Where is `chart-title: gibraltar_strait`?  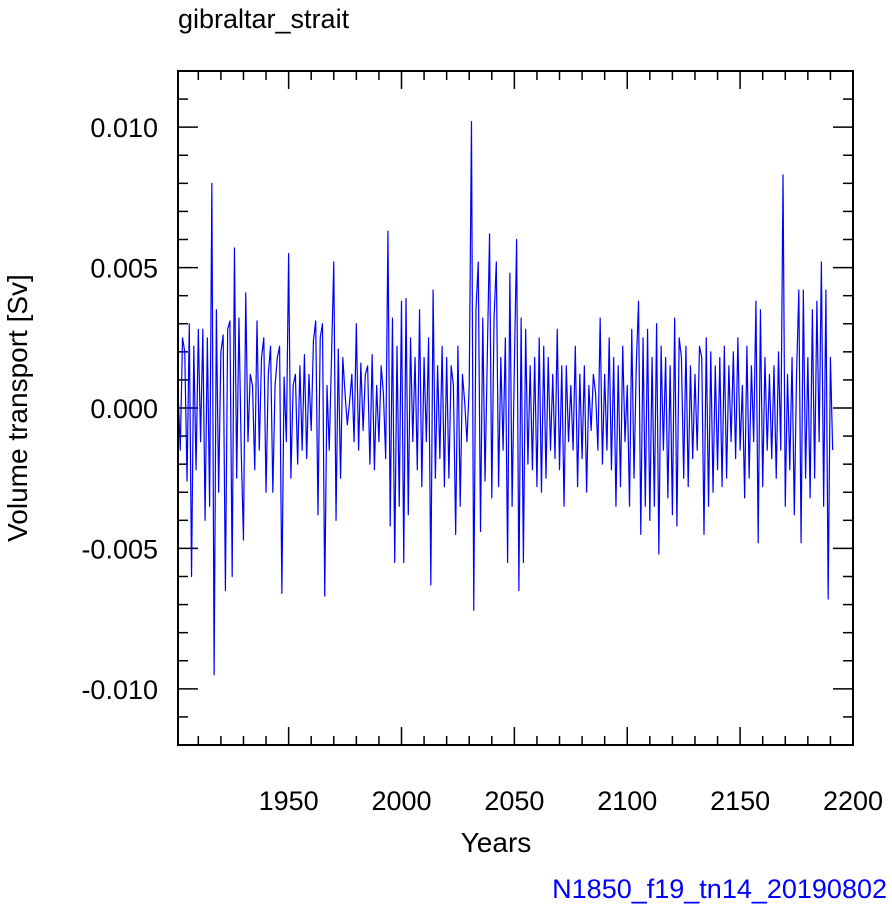
chart-title: gibraltar_strait is located at coordinates (264, 19).